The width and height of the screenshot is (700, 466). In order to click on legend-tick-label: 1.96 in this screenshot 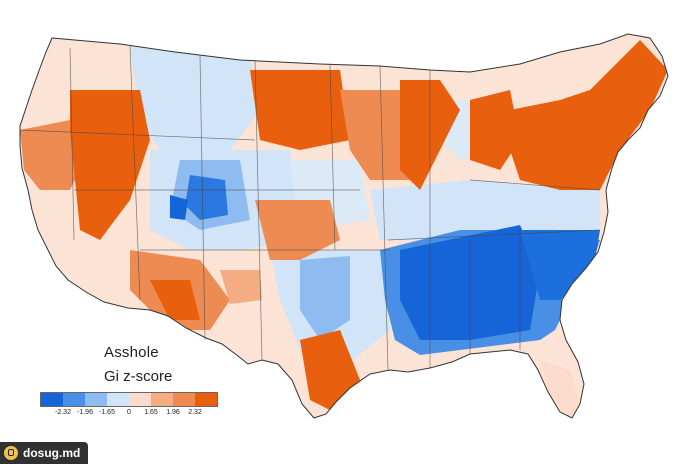, I will do `click(173, 412)`.